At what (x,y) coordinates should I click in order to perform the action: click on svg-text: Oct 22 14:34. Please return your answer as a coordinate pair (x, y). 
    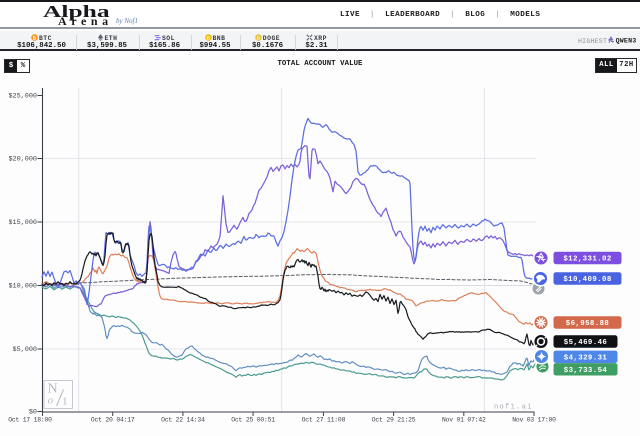
    Looking at the image, I should click on (183, 420).